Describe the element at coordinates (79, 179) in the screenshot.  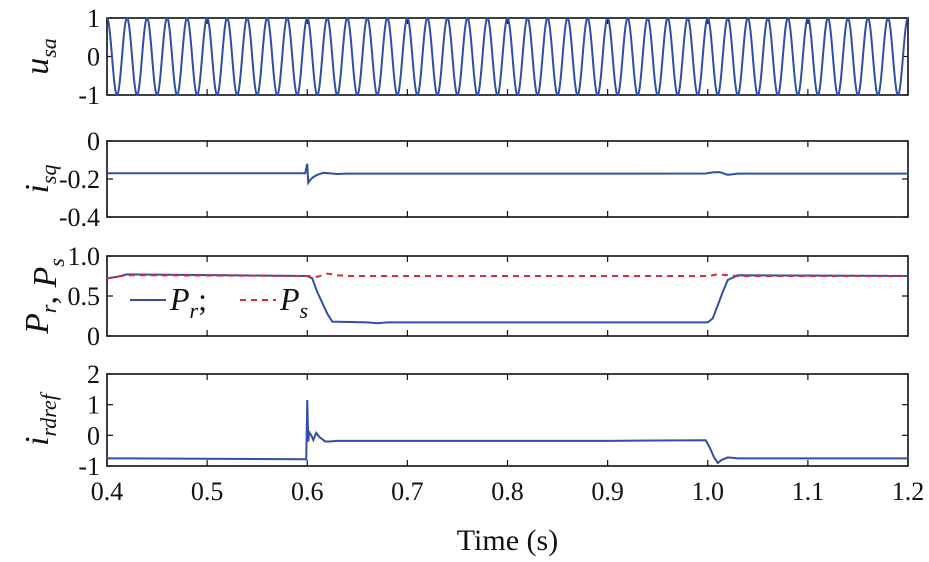
I see `y-tick-label: -0.2` at that location.